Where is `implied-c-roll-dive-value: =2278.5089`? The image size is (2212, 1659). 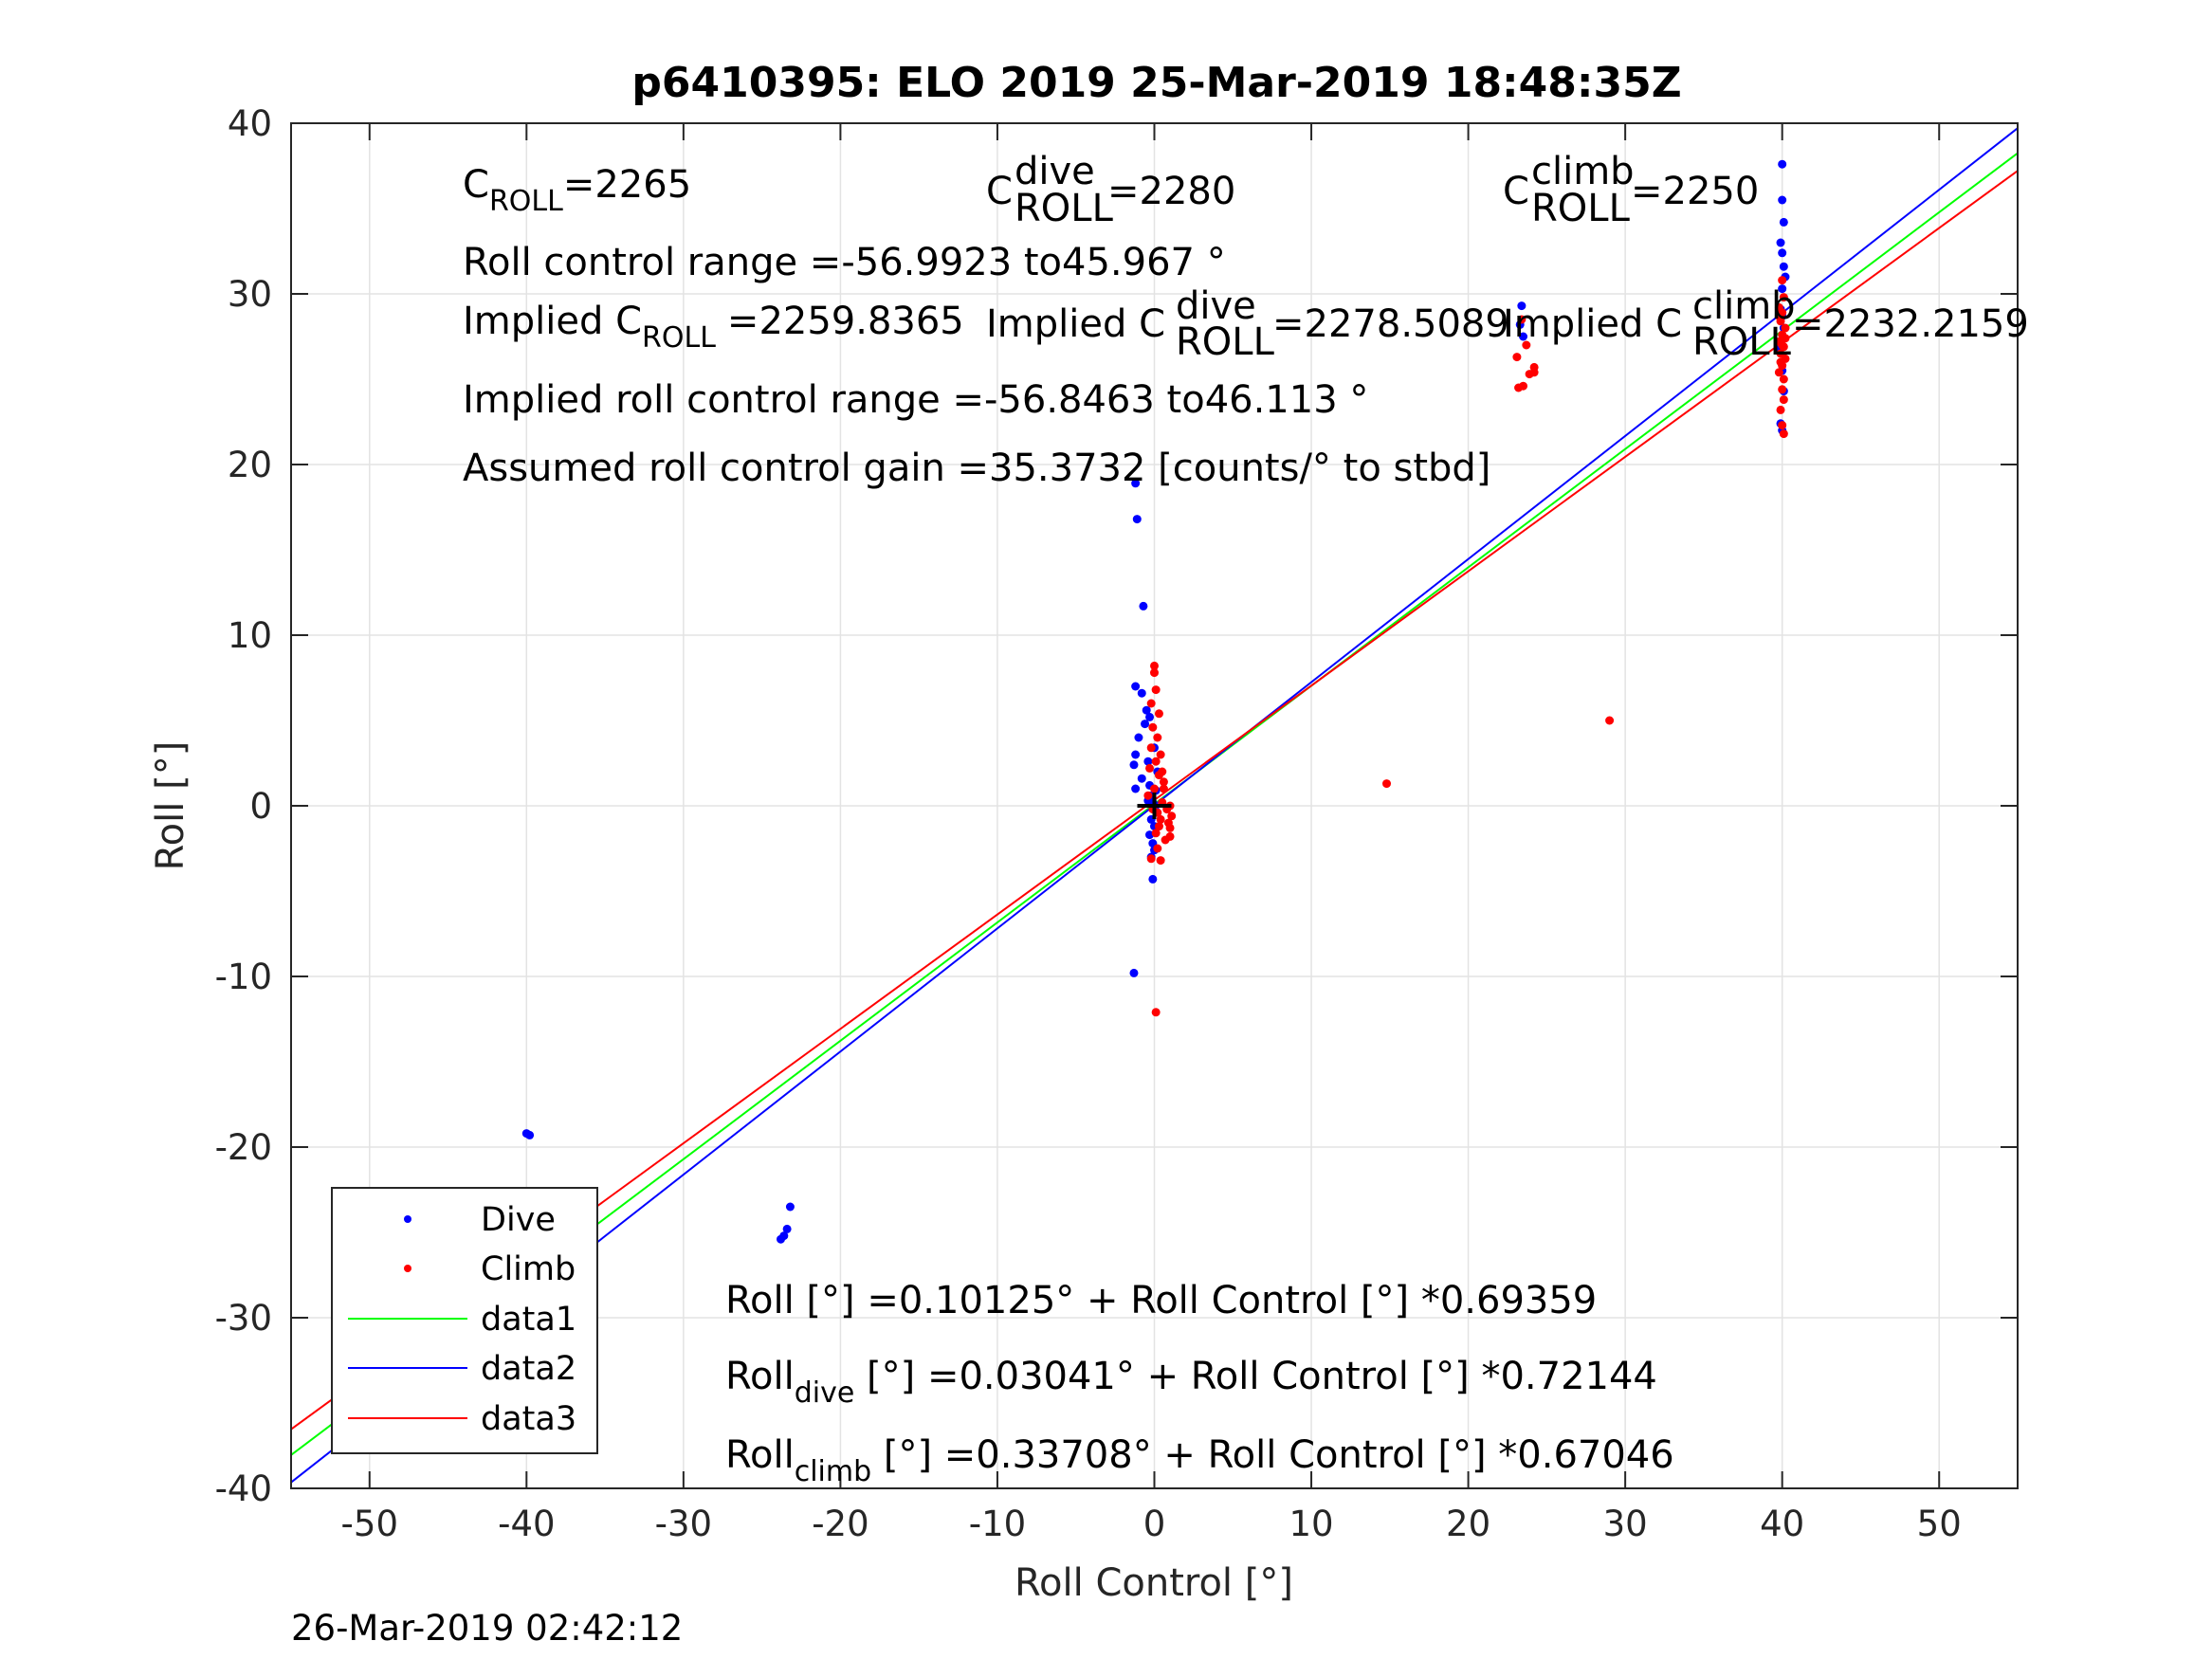 implied-c-roll-dive-value: =2278.5089 is located at coordinates (1390, 324).